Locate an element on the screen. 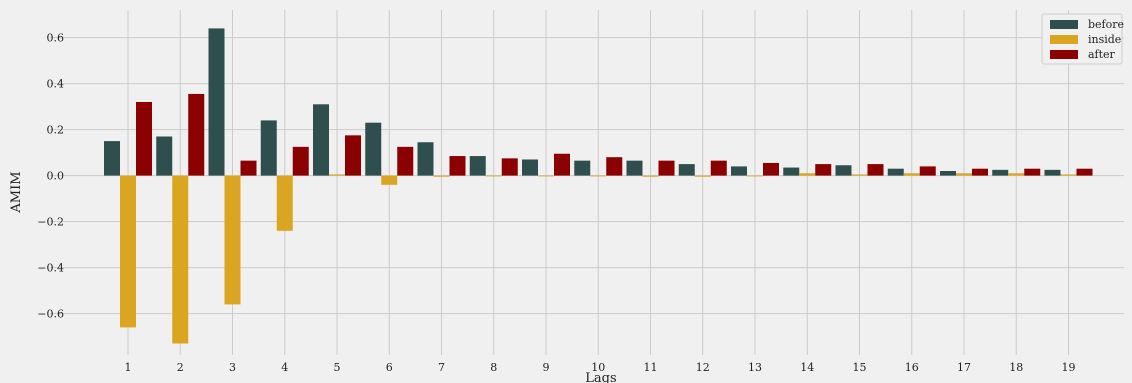  legend-swatch-inside is located at coordinates (1064, 39).